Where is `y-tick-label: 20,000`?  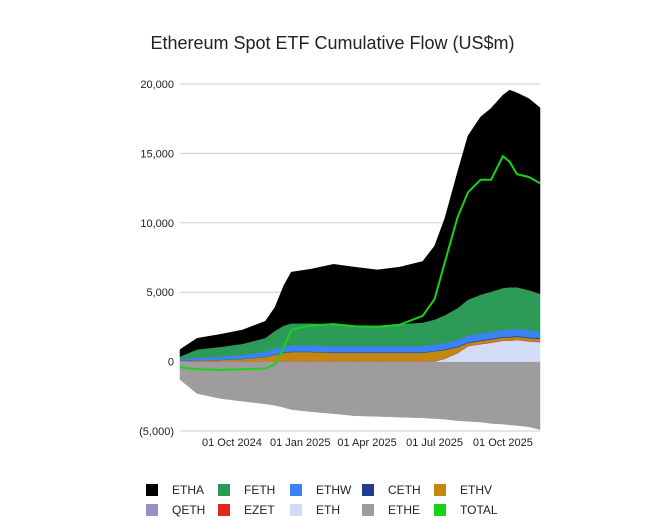 y-tick-label: 20,000 is located at coordinates (157, 85).